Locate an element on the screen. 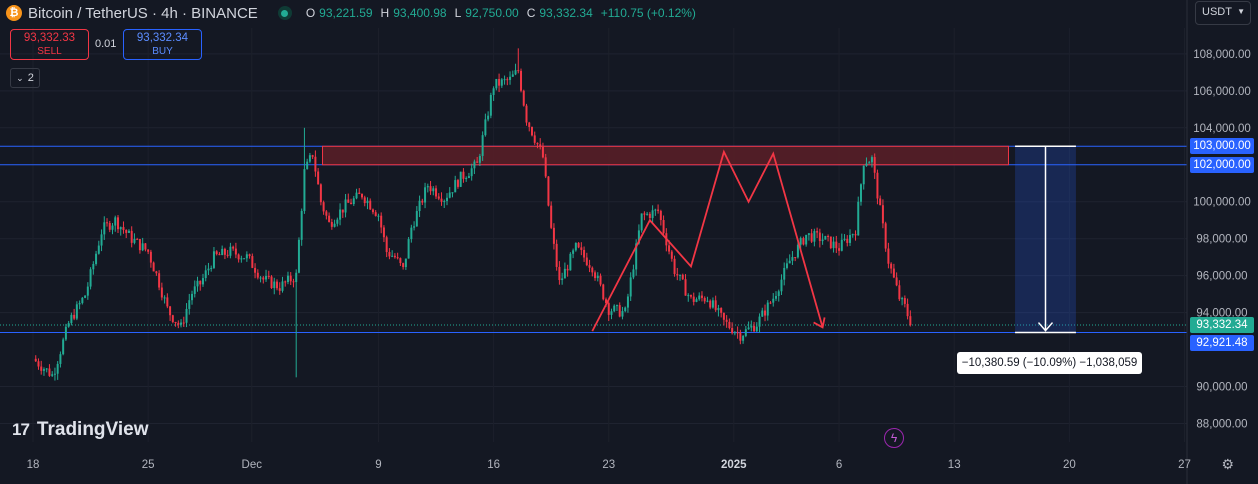 The image size is (1258, 484). symbol-title: Bitcoin / TetherUS · 4h · BINANCE is located at coordinates (143, 13).